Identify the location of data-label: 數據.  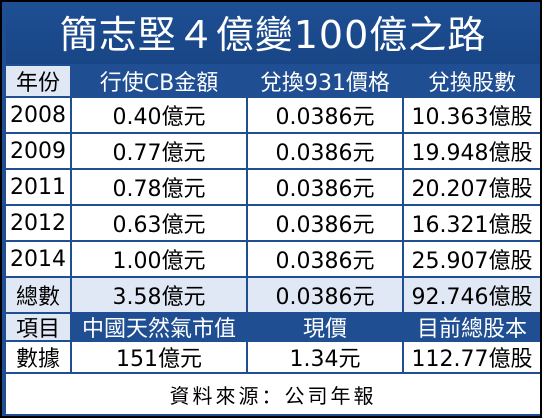
(38, 357).